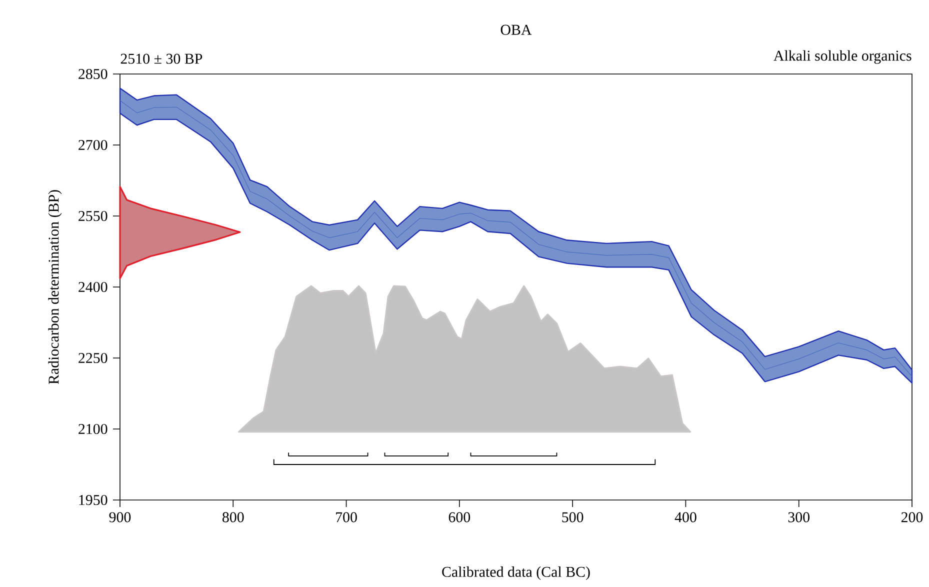 The height and width of the screenshot is (587, 929). Describe the element at coordinates (93, 216) in the screenshot. I see `y-tick-label: 2550` at that location.